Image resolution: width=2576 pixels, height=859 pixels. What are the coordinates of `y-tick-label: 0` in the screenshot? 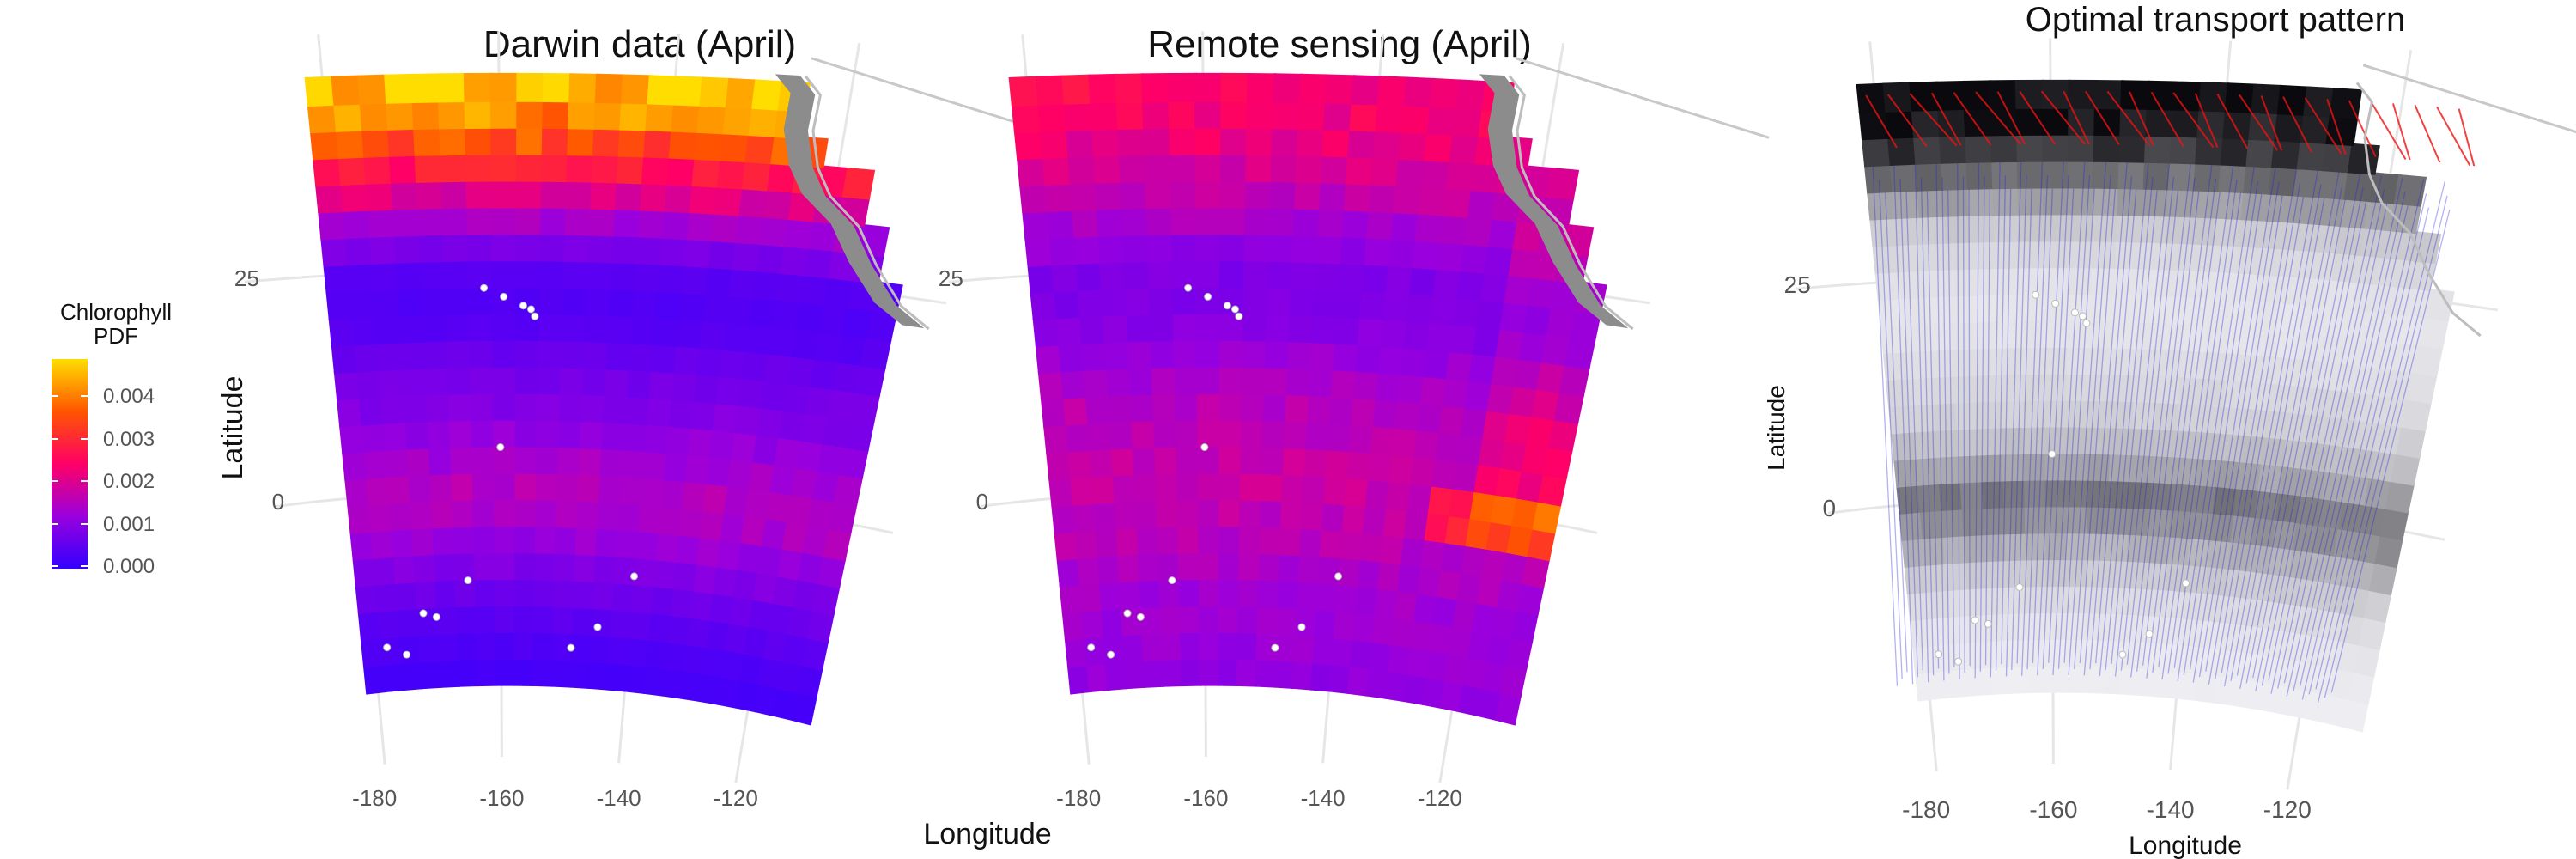 It's located at (1829, 508).